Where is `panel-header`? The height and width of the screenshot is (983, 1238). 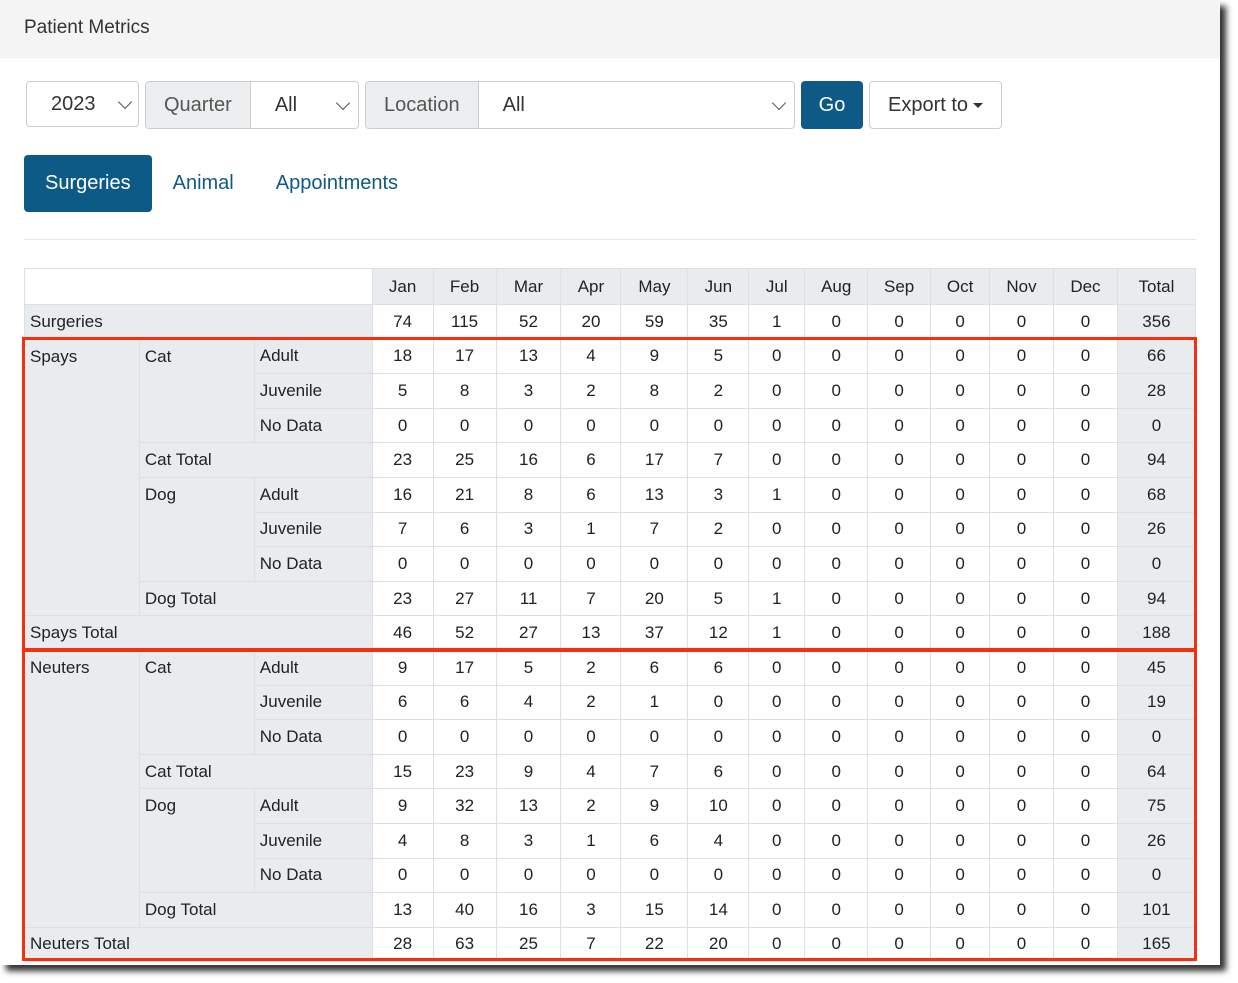
panel-header is located at coordinates (610, 29).